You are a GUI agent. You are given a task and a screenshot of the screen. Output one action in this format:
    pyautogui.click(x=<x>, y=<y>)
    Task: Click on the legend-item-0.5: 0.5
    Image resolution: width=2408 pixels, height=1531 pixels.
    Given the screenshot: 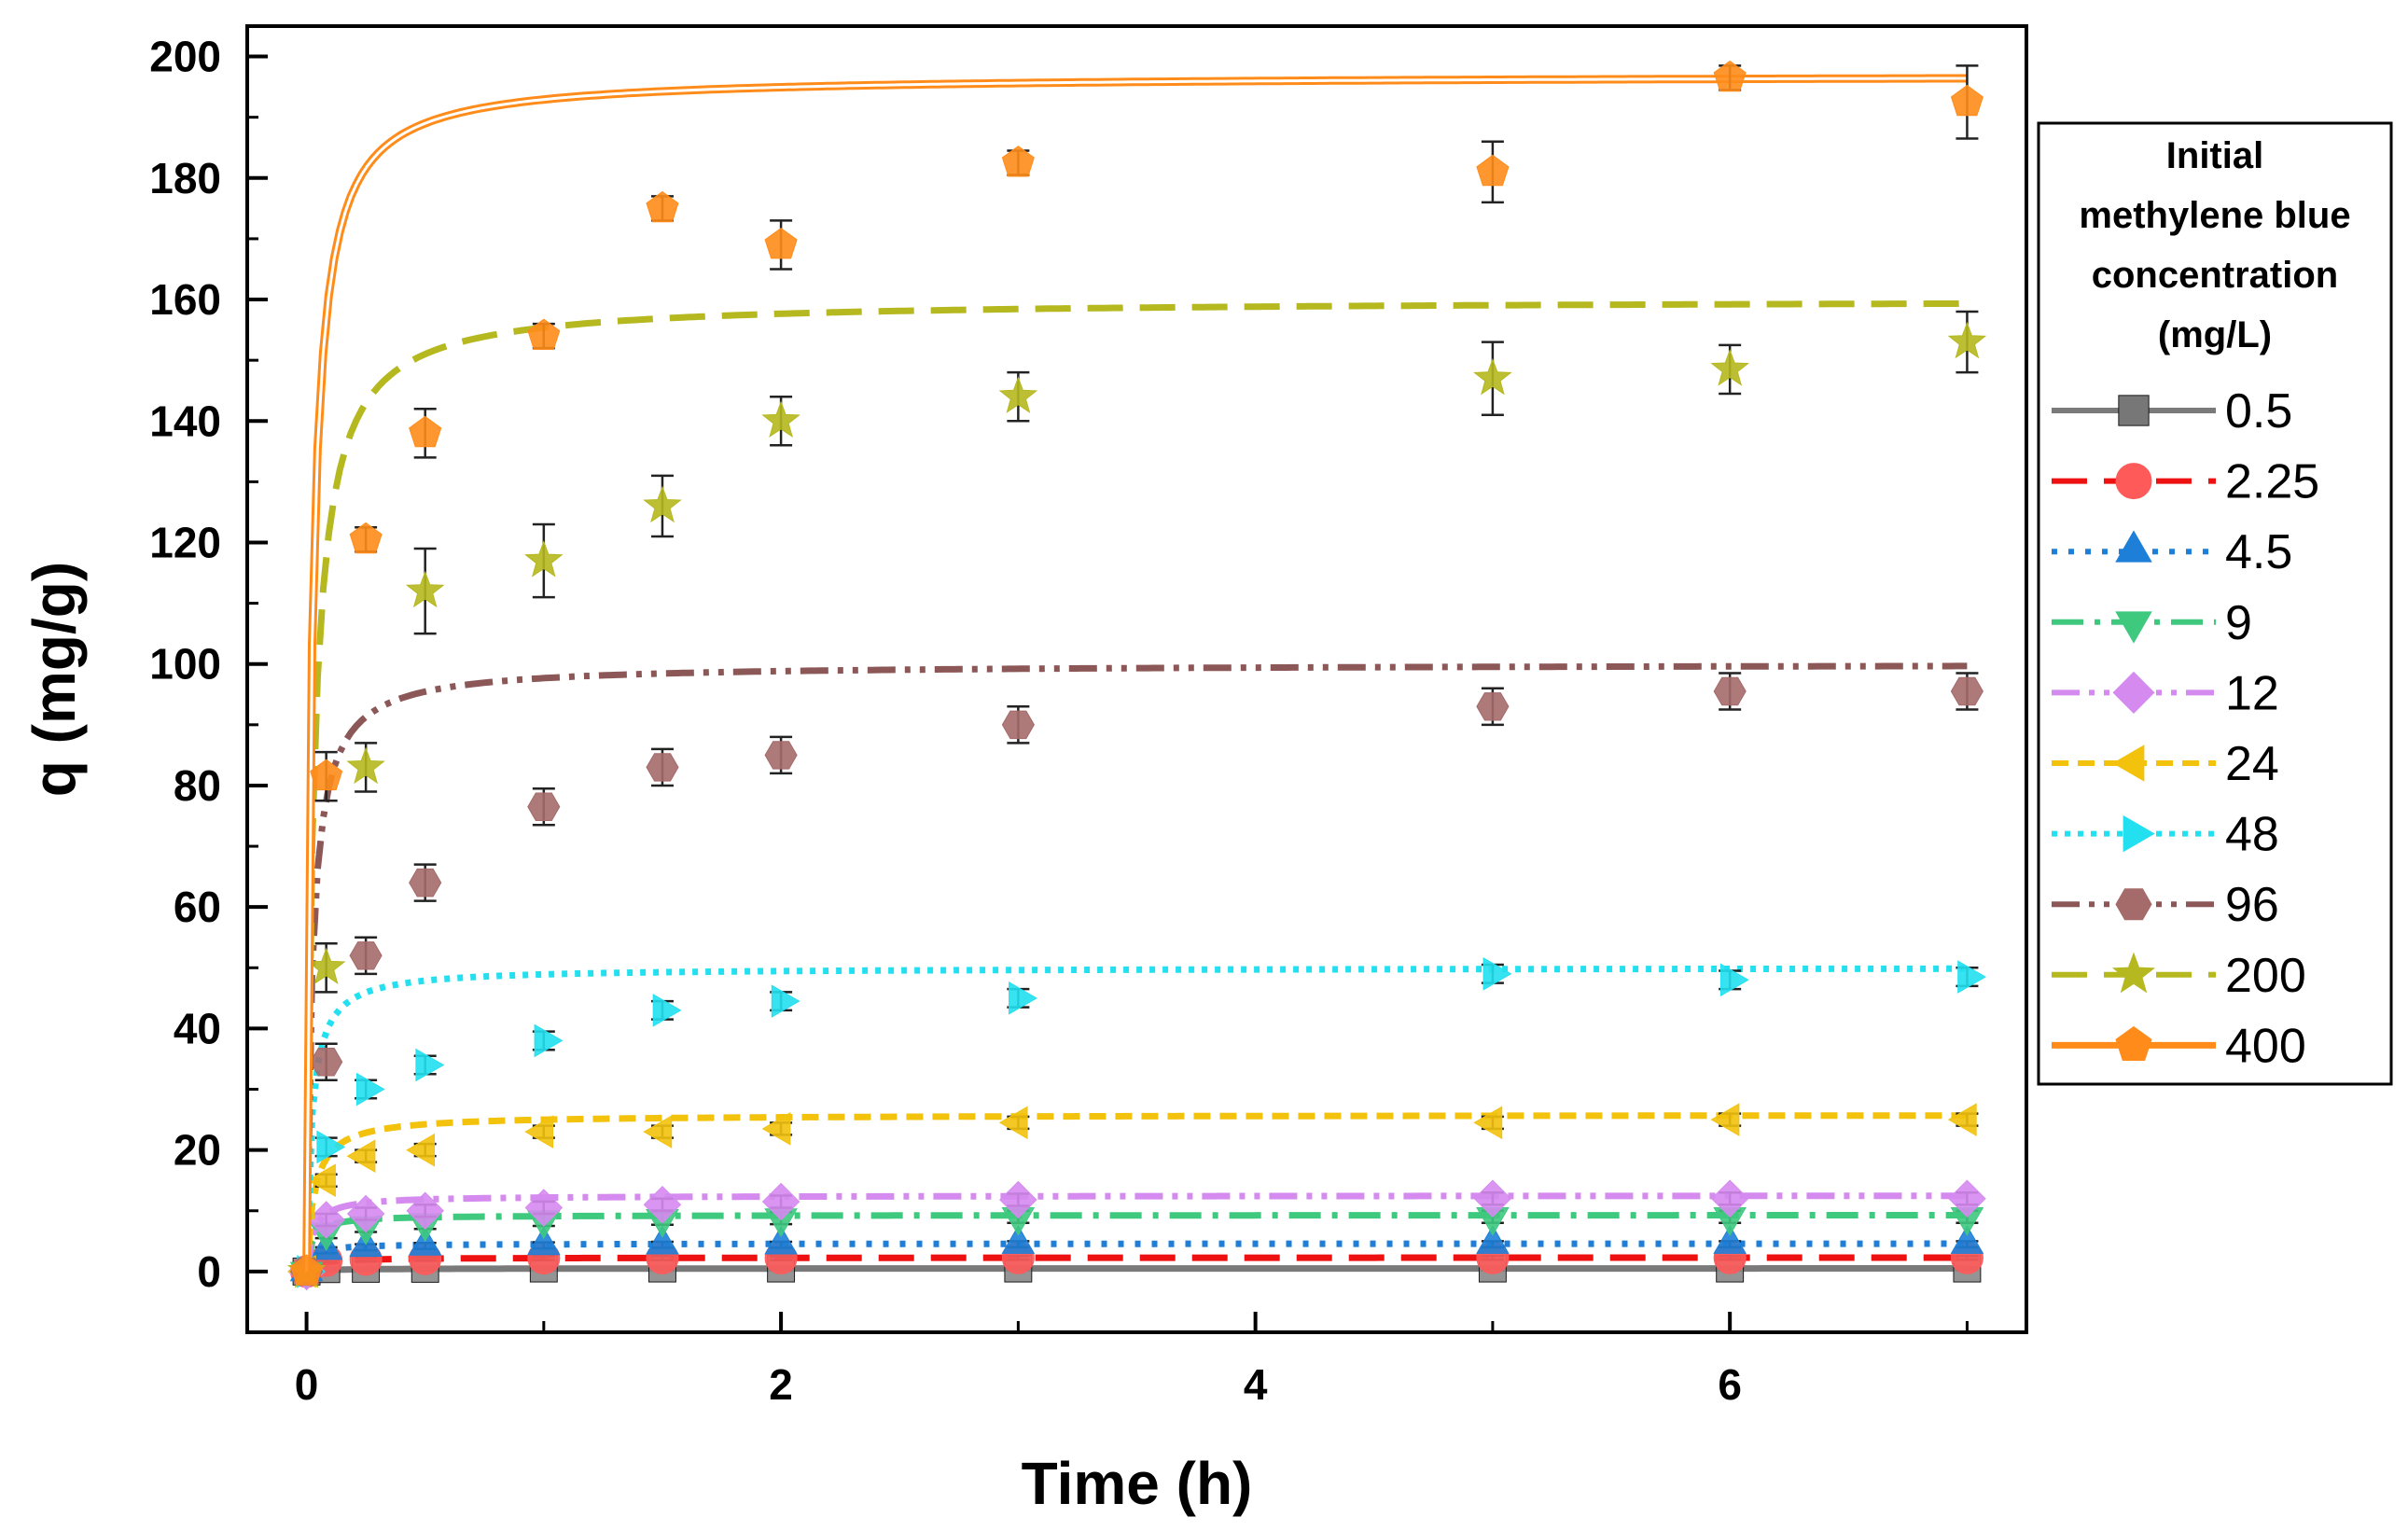 What is the action you would take?
    pyautogui.click(x=2172, y=411)
    